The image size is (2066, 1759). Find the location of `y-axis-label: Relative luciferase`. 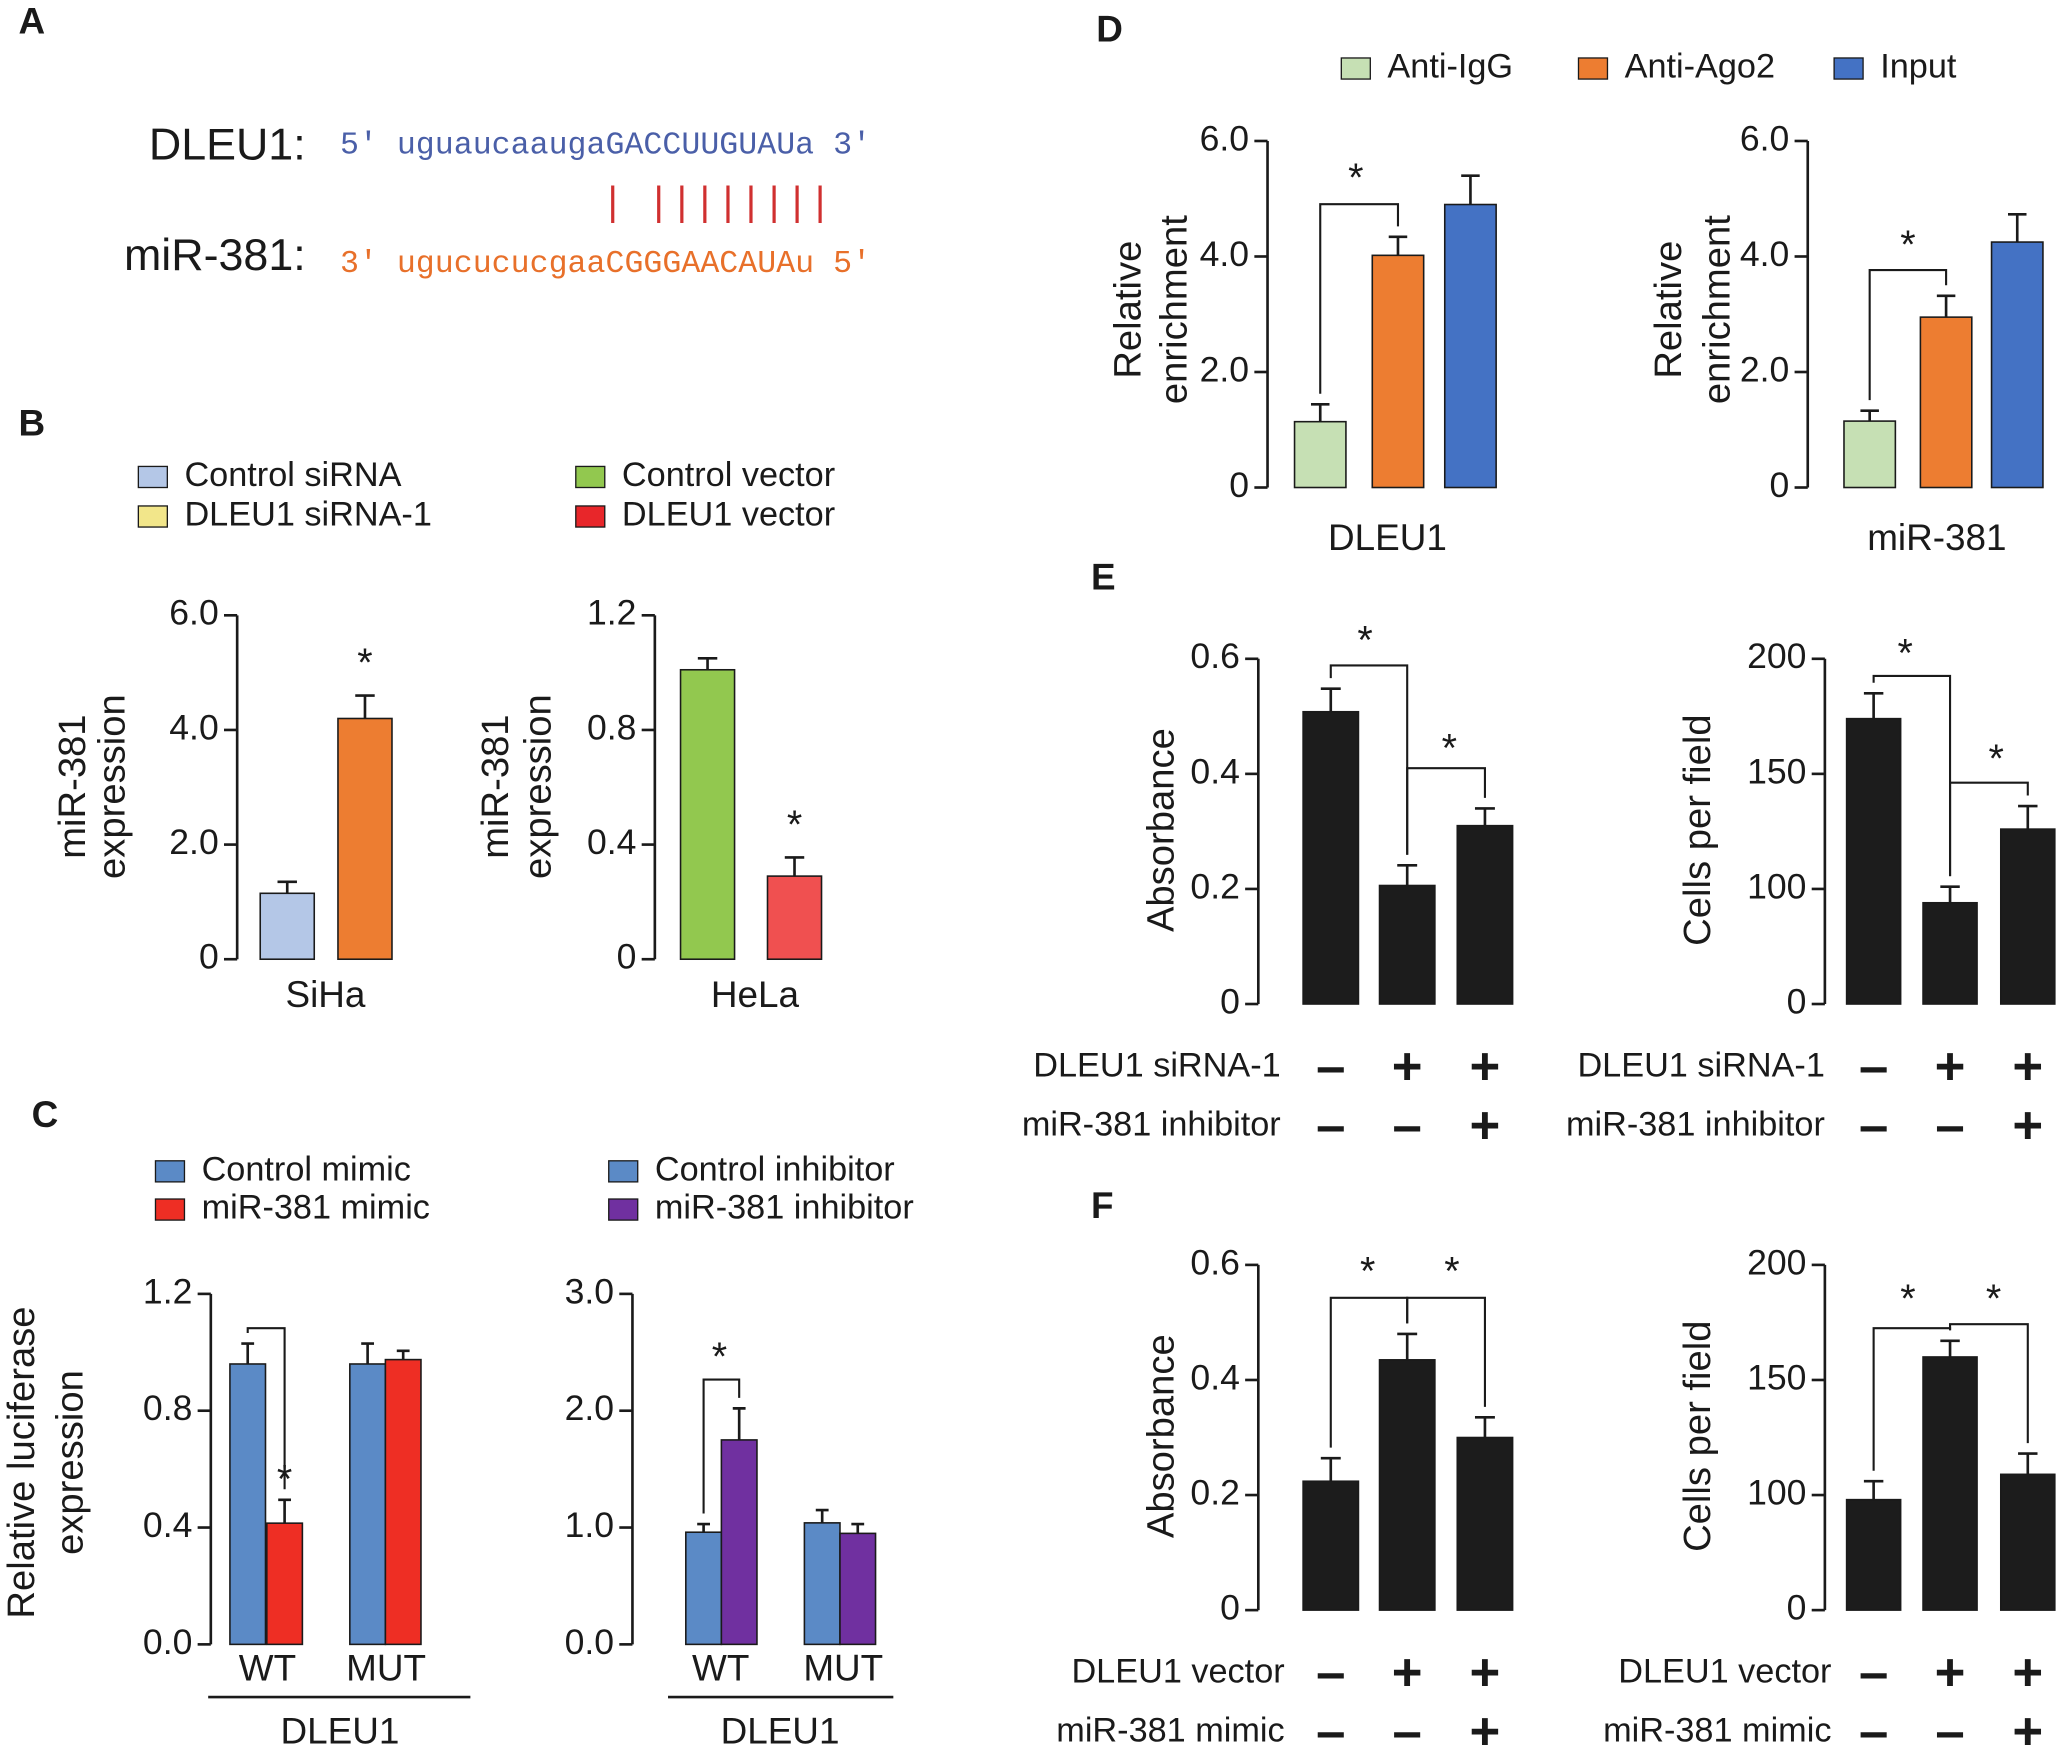

y-axis-label: Relative luciferase is located at coordinates (21, 1462).